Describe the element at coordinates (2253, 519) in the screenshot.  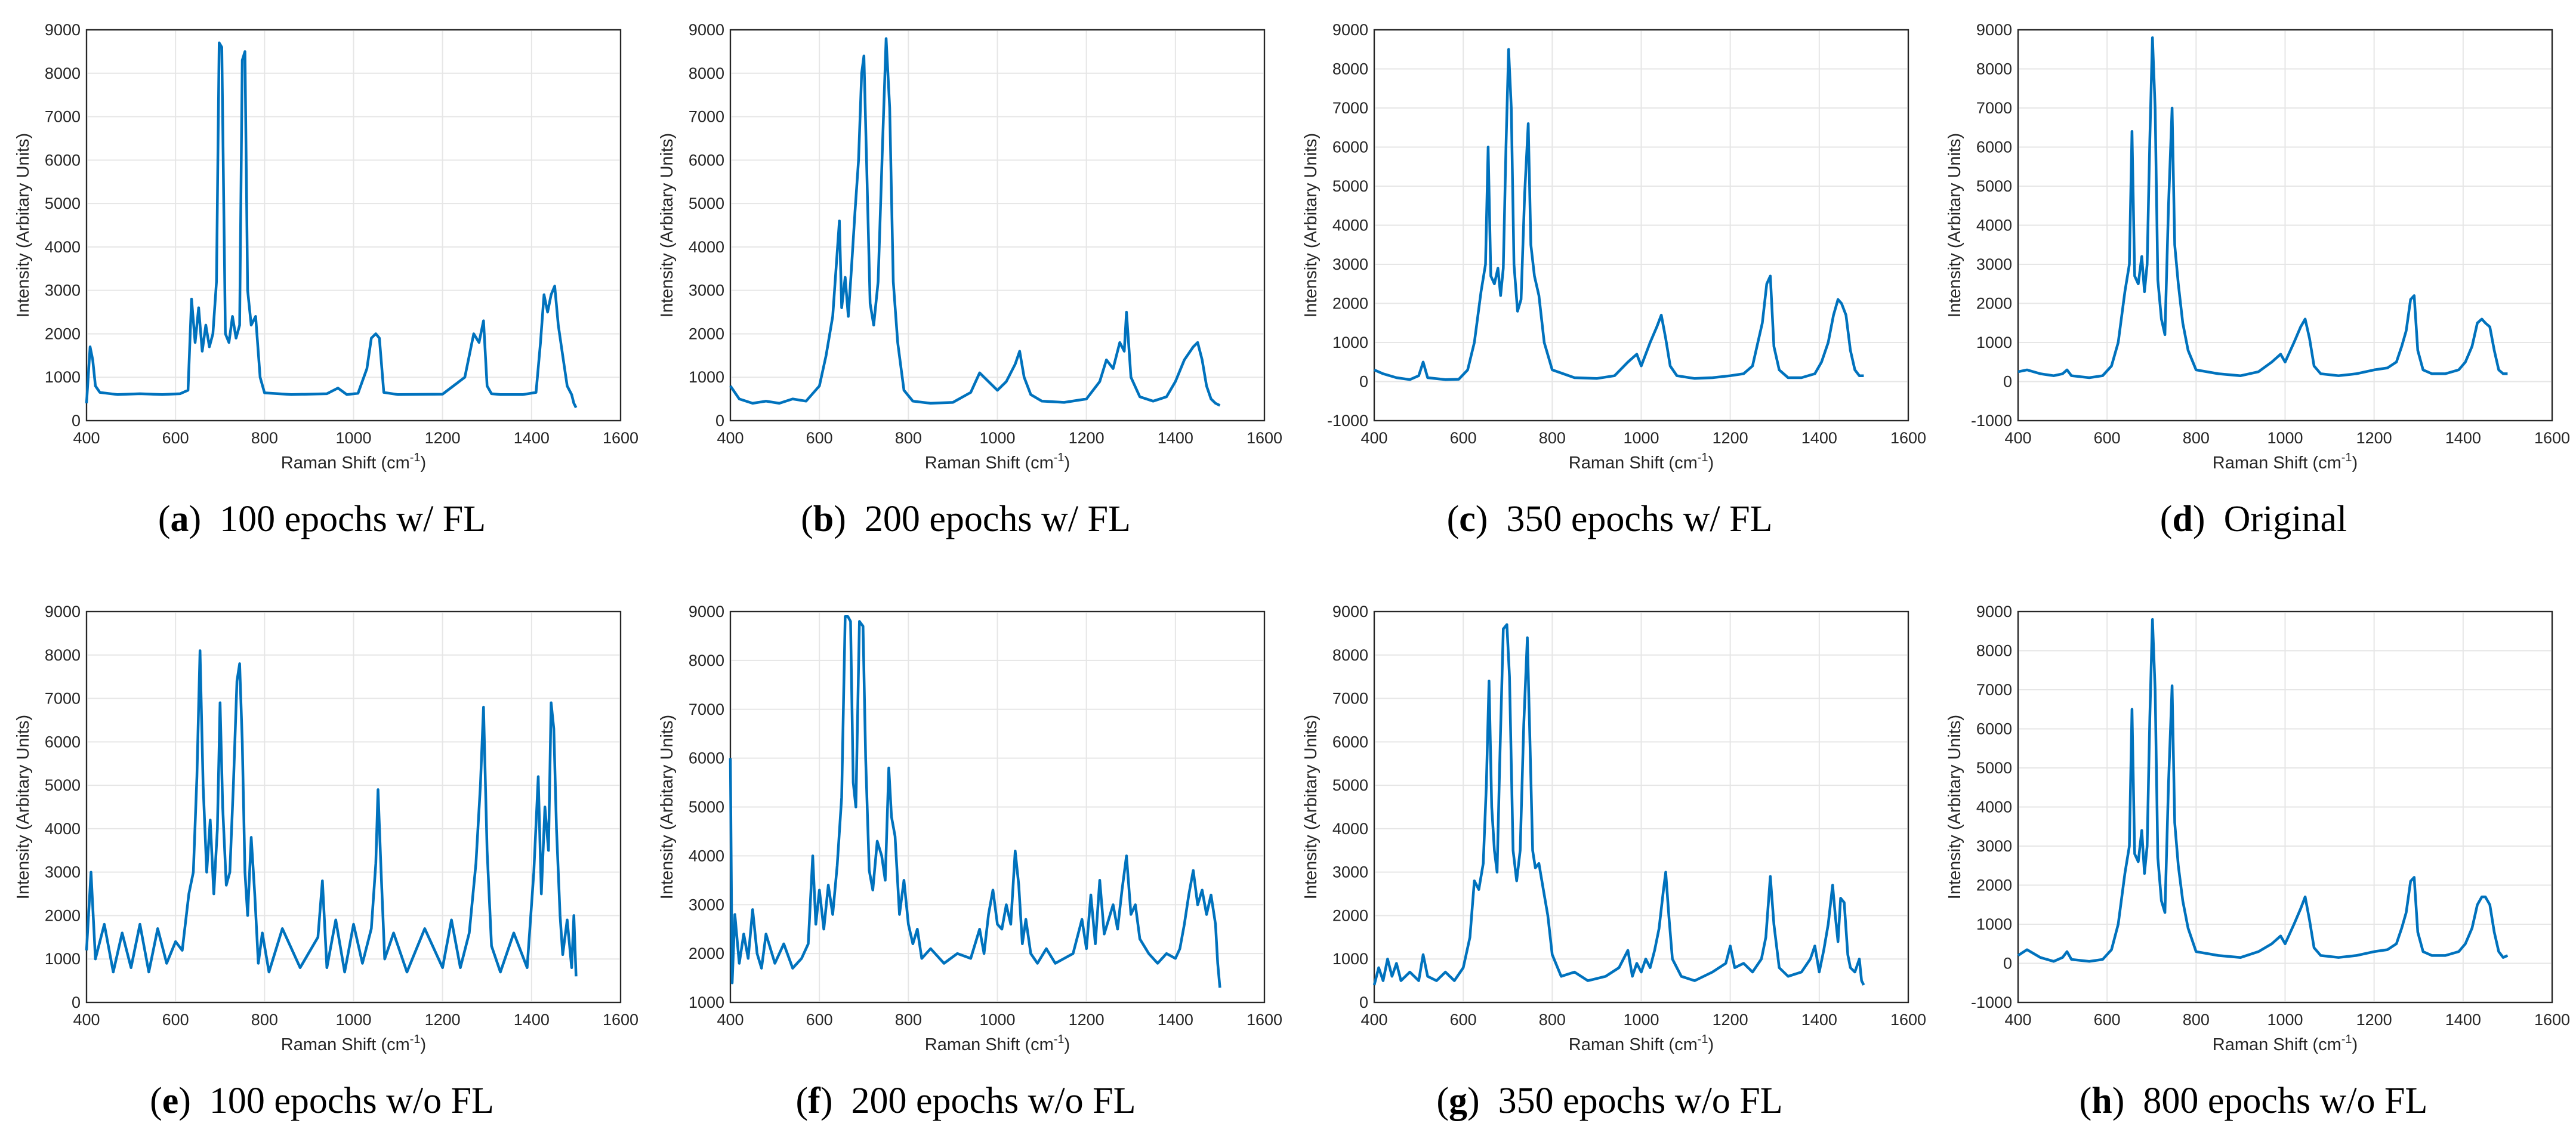
I see `panel-caption: (d) Original` at that location.